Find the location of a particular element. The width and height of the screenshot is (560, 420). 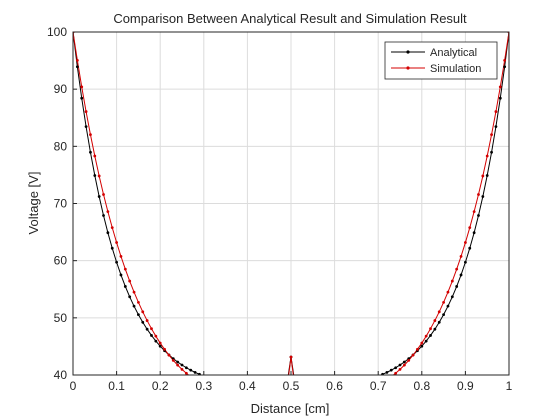

x-tick-label: 0.7 is located at coordinates (378, 386).